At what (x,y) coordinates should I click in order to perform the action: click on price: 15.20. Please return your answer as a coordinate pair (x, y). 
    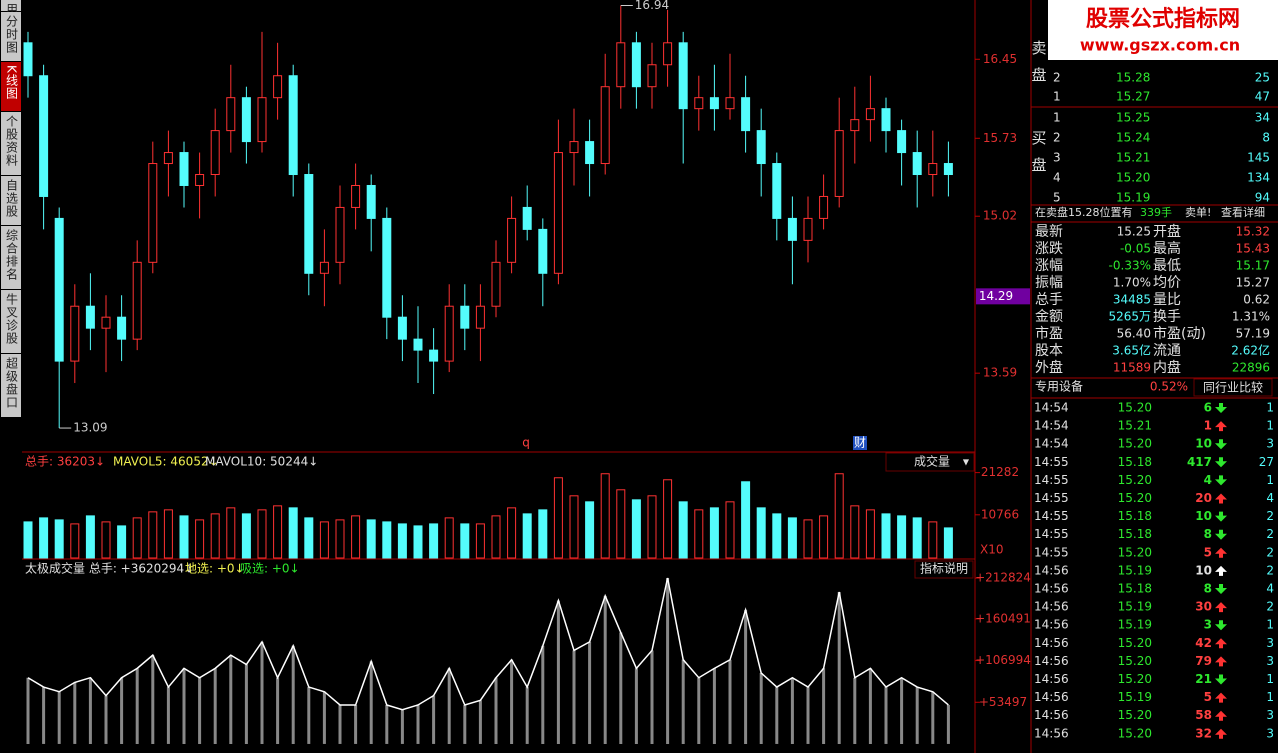
    Looking at the image, I should click on (1133, 178).